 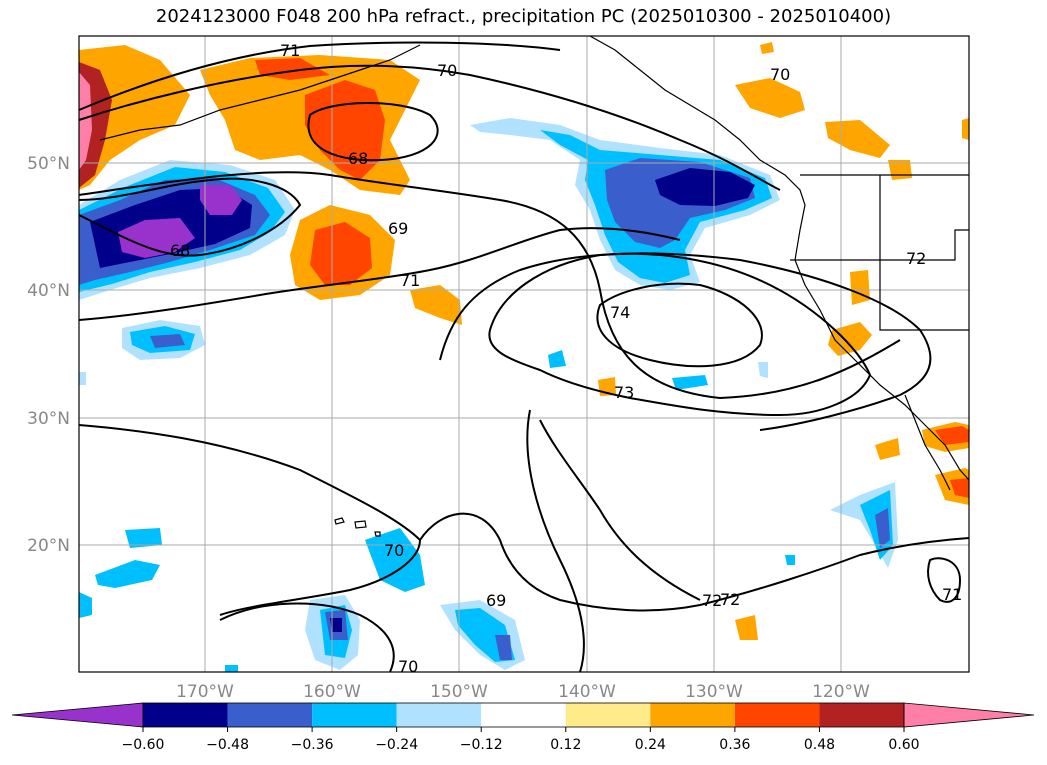 What do you see at coordinates (924, 245) in the screenshot?
I see `border-states2` at bounding box center [924, 245].